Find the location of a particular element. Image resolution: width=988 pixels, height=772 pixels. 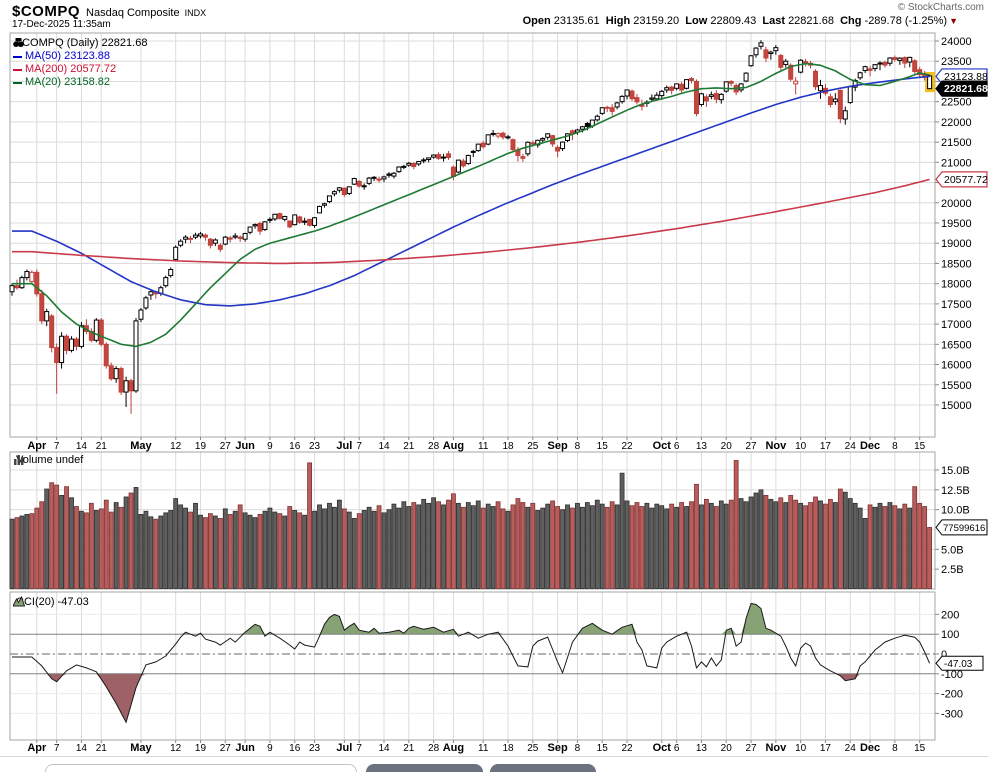

cci-callout-text: -47.03 is located at coordinates (958, 664).